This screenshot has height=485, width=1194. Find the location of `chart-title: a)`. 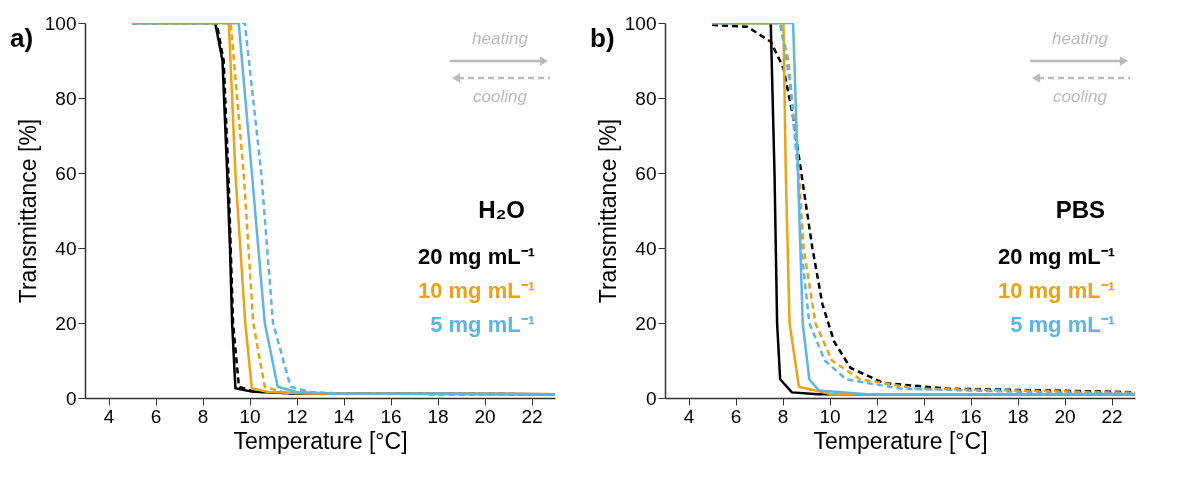

chart-title: a) is located at coordinates (22, 38).